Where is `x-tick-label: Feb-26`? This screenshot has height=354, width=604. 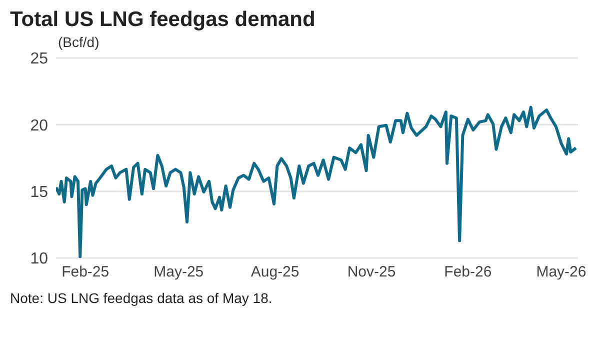 x-tick-label: Feb-26 is located at coordinates (468, 272).